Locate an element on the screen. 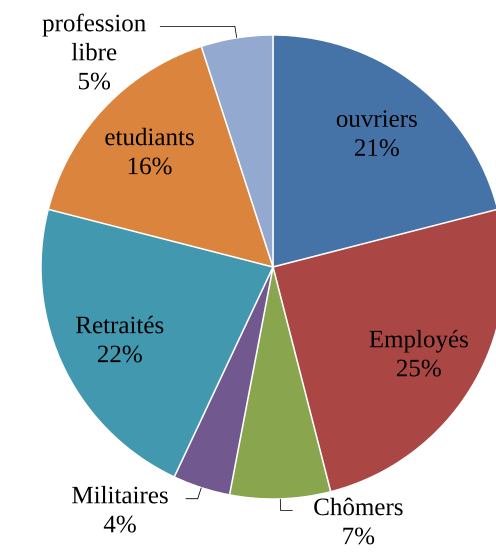 The image size is (496, 554). data-label: 16% is located at coordinates (150, 165).